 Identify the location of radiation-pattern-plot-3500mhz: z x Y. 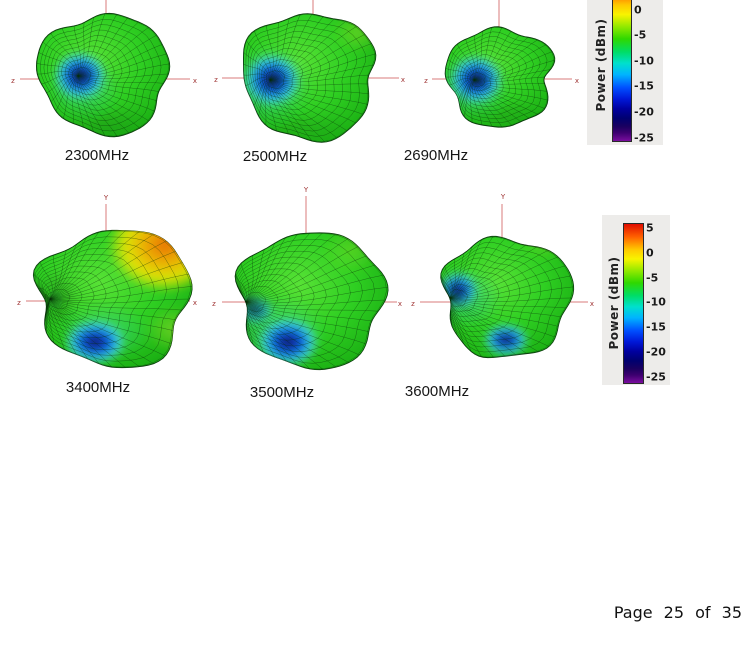
(307, 278).